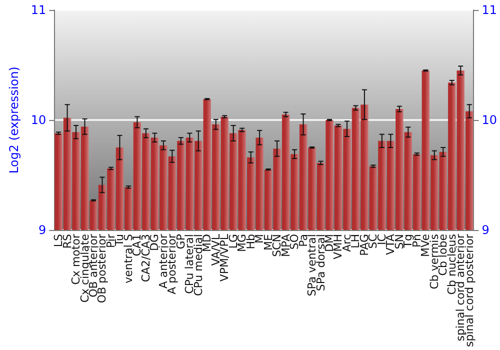 The image size is (500, 350). What do you see at coordinates (42, 230) in the screenshot?
I see `y-tick-label: 9` at bounding box center [42, 230].